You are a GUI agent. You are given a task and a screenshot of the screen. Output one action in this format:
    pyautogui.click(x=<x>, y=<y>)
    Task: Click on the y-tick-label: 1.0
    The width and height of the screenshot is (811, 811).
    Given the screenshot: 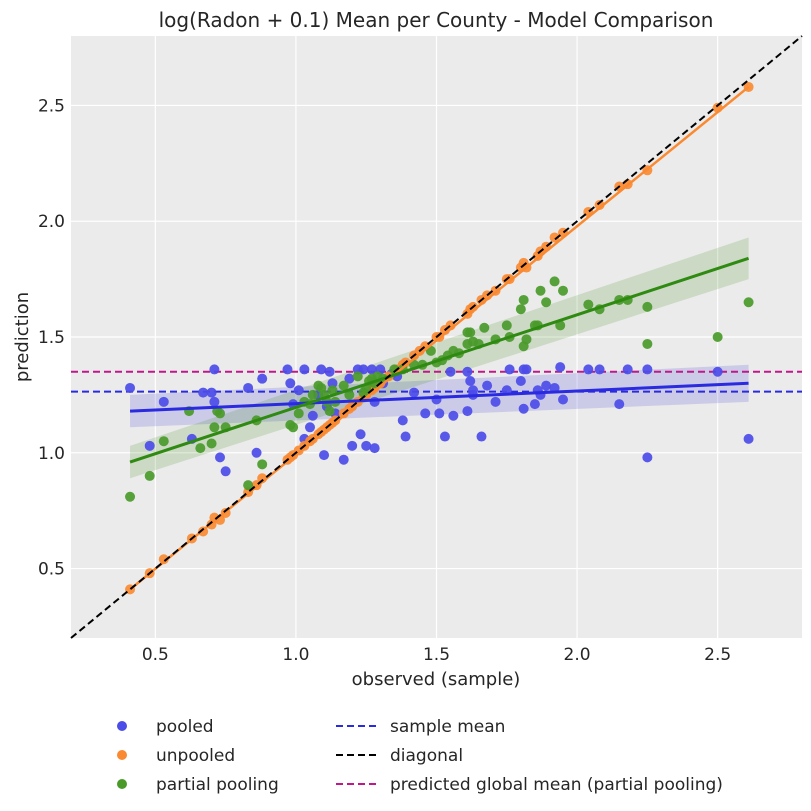 What is the action you would take?
    pyautogui.click(x=51, y=454)
    